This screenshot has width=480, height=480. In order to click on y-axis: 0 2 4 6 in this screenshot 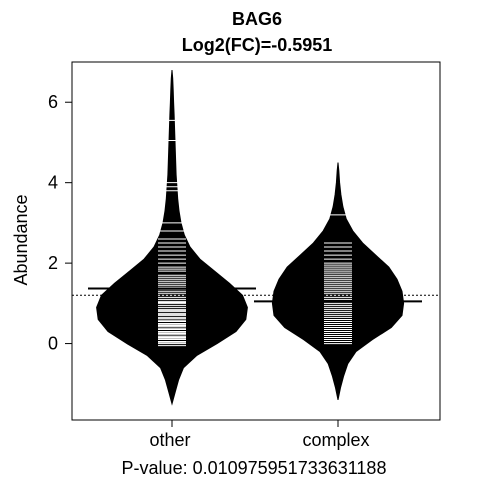, I will do `click(60, 223)`.